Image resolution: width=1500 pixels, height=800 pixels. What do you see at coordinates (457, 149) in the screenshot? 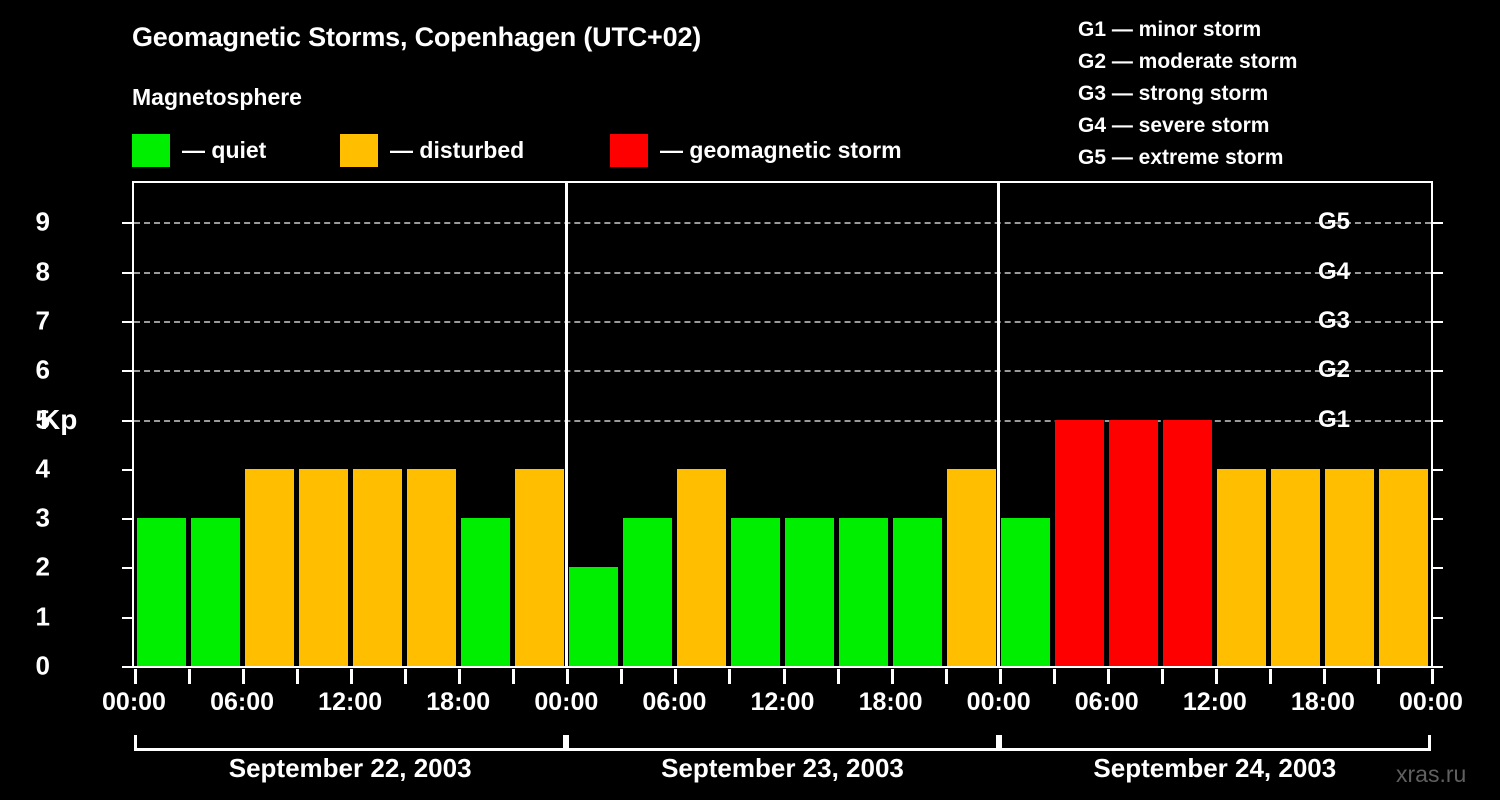
I see `disturbed-legend-label: — disturbed` at bounding box center [457, 149].